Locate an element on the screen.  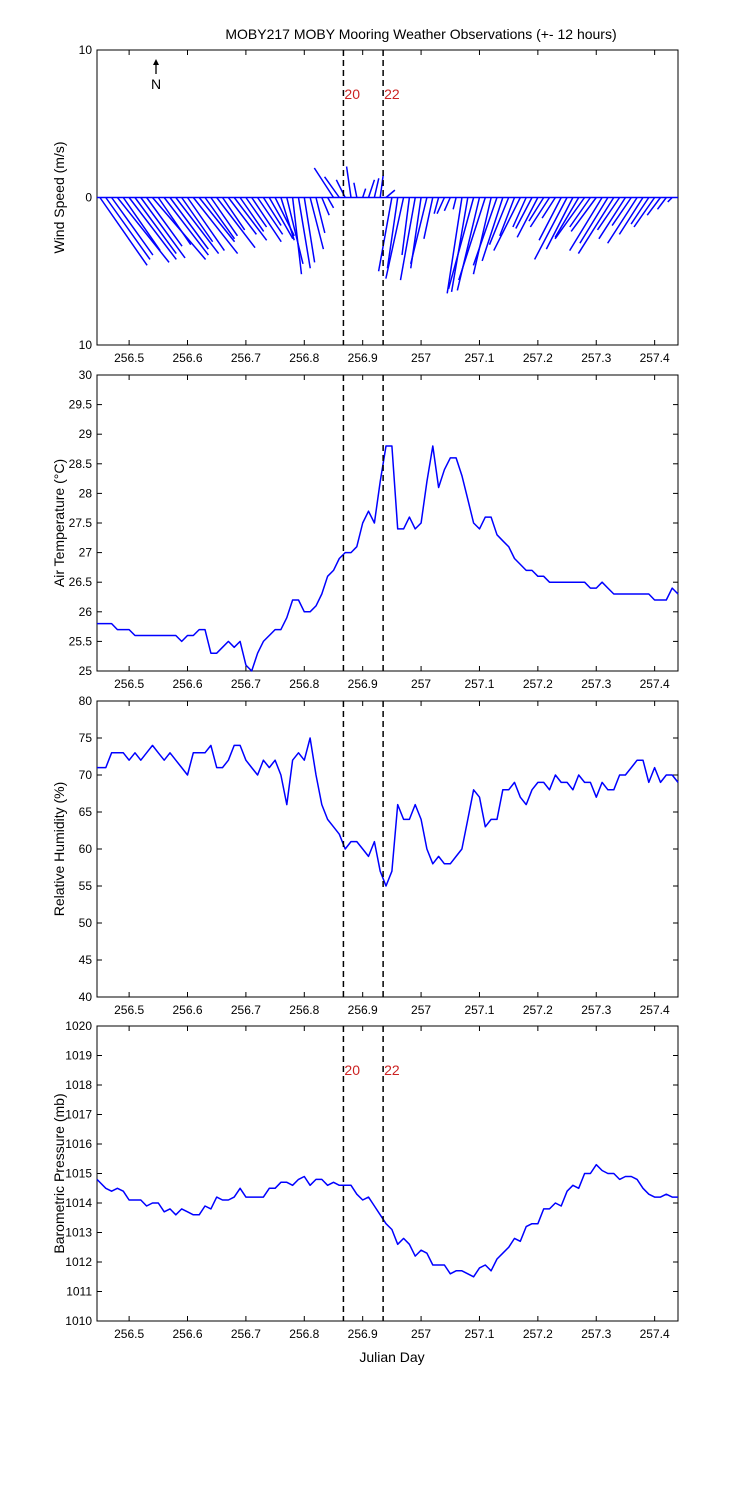
y-tick-label: 10 is located at coordinates (86, 345).